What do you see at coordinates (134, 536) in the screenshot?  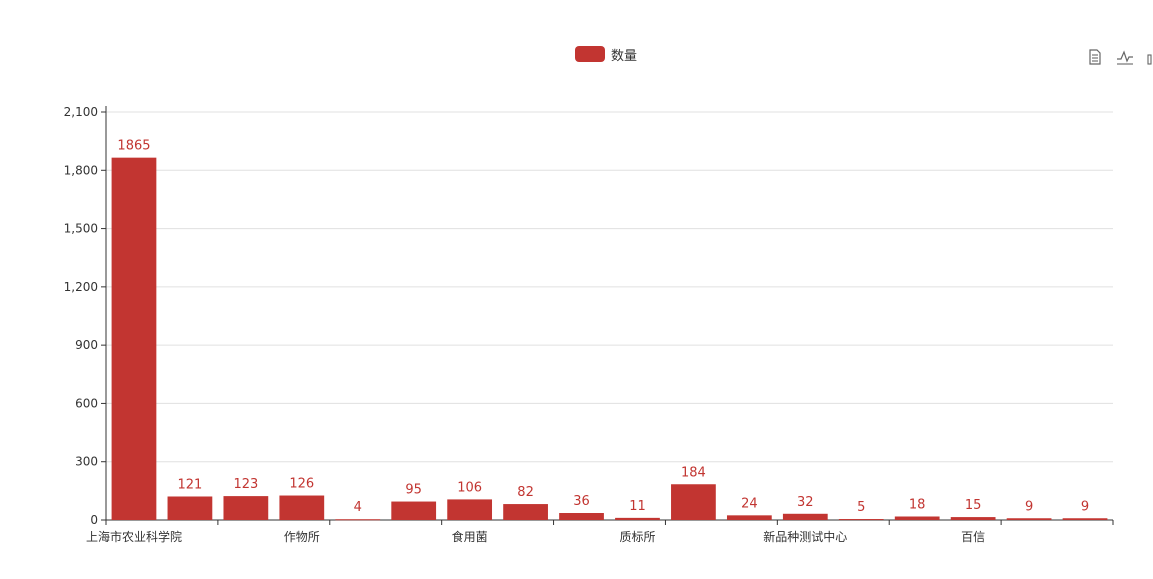 I see `x-tick-label: 上海市农业科学院` at bounding box center [134, 536].